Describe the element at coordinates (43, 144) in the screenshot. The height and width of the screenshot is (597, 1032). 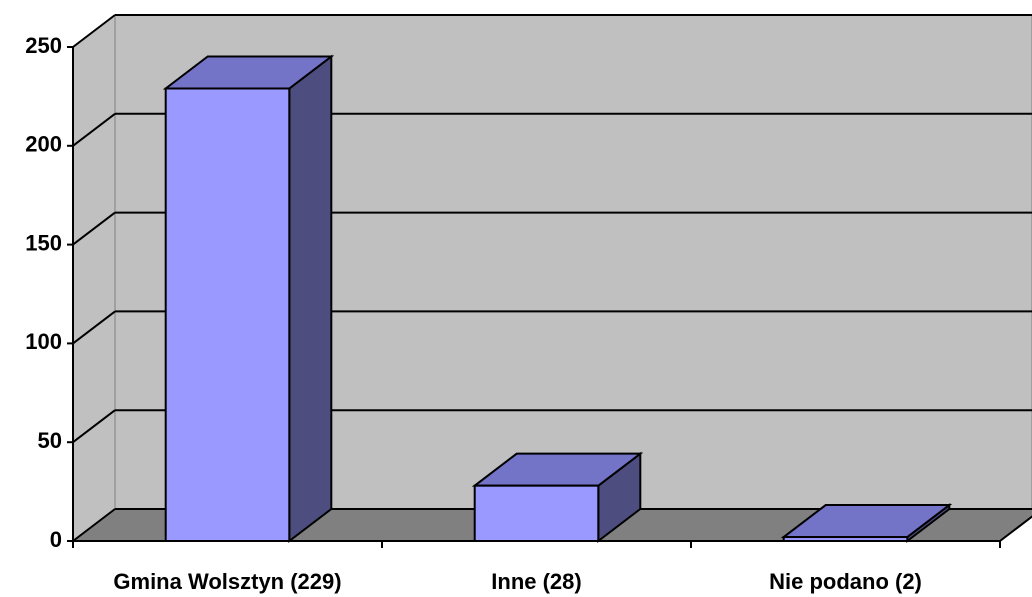
I see `y-tick-label: 200` at that location.